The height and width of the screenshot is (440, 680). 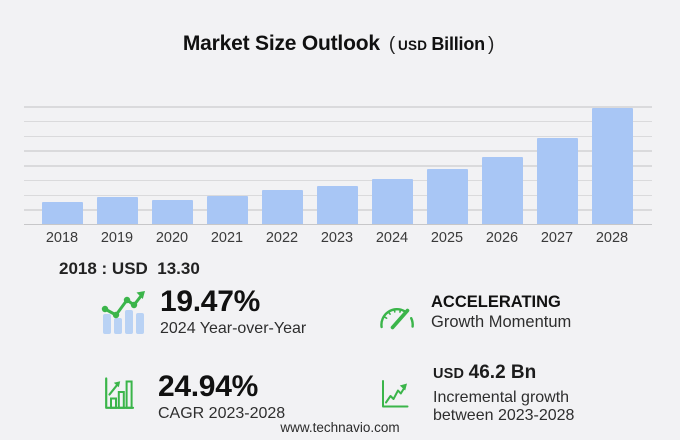 What do you see at coordinates (227, 209) in the screenshot?
I see `bar-2021` at bounding box center [227, 209].